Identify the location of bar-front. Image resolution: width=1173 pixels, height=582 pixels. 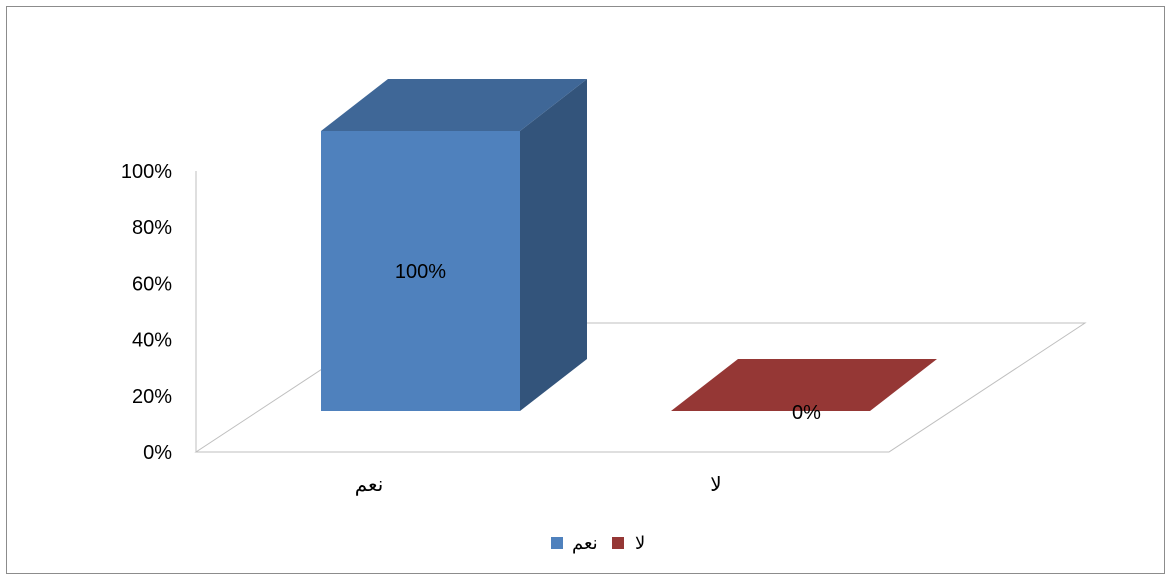
(420, 271).